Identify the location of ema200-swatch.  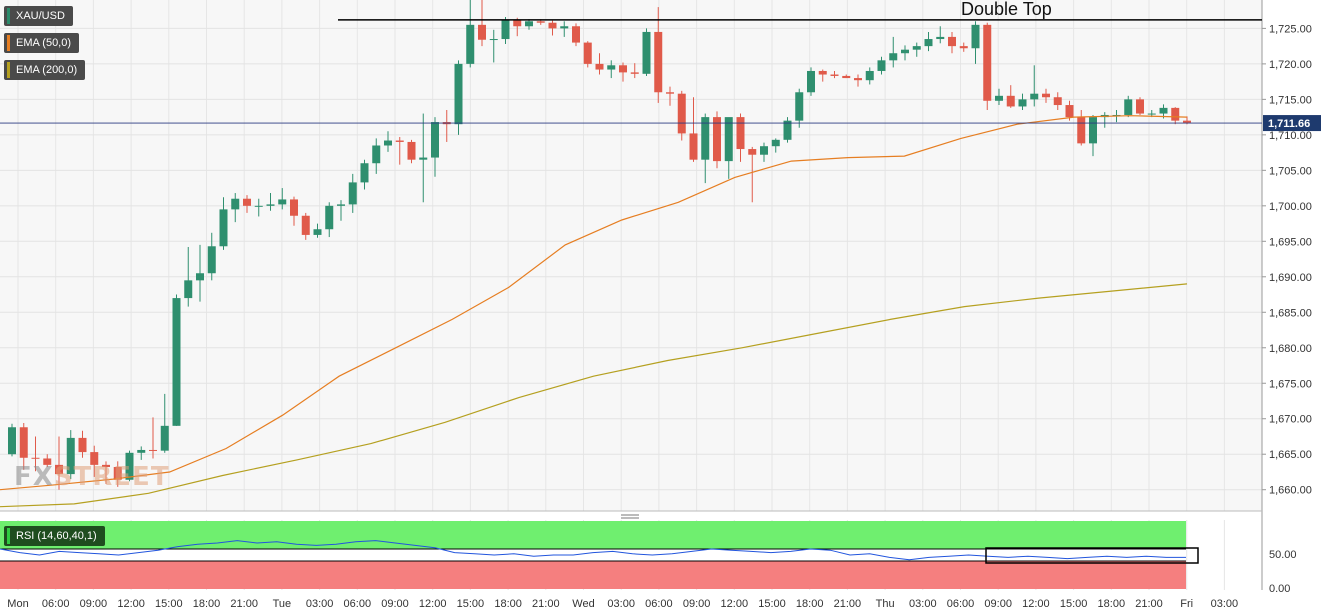
(8, 70).